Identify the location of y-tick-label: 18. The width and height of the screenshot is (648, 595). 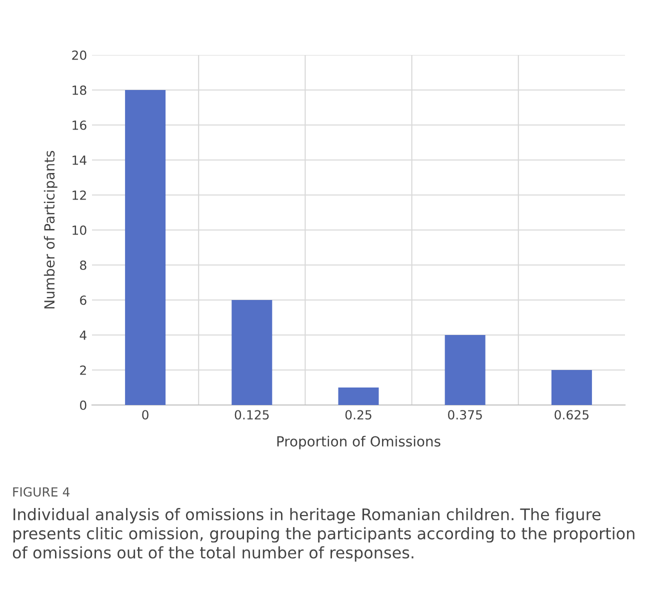
(79, 90).